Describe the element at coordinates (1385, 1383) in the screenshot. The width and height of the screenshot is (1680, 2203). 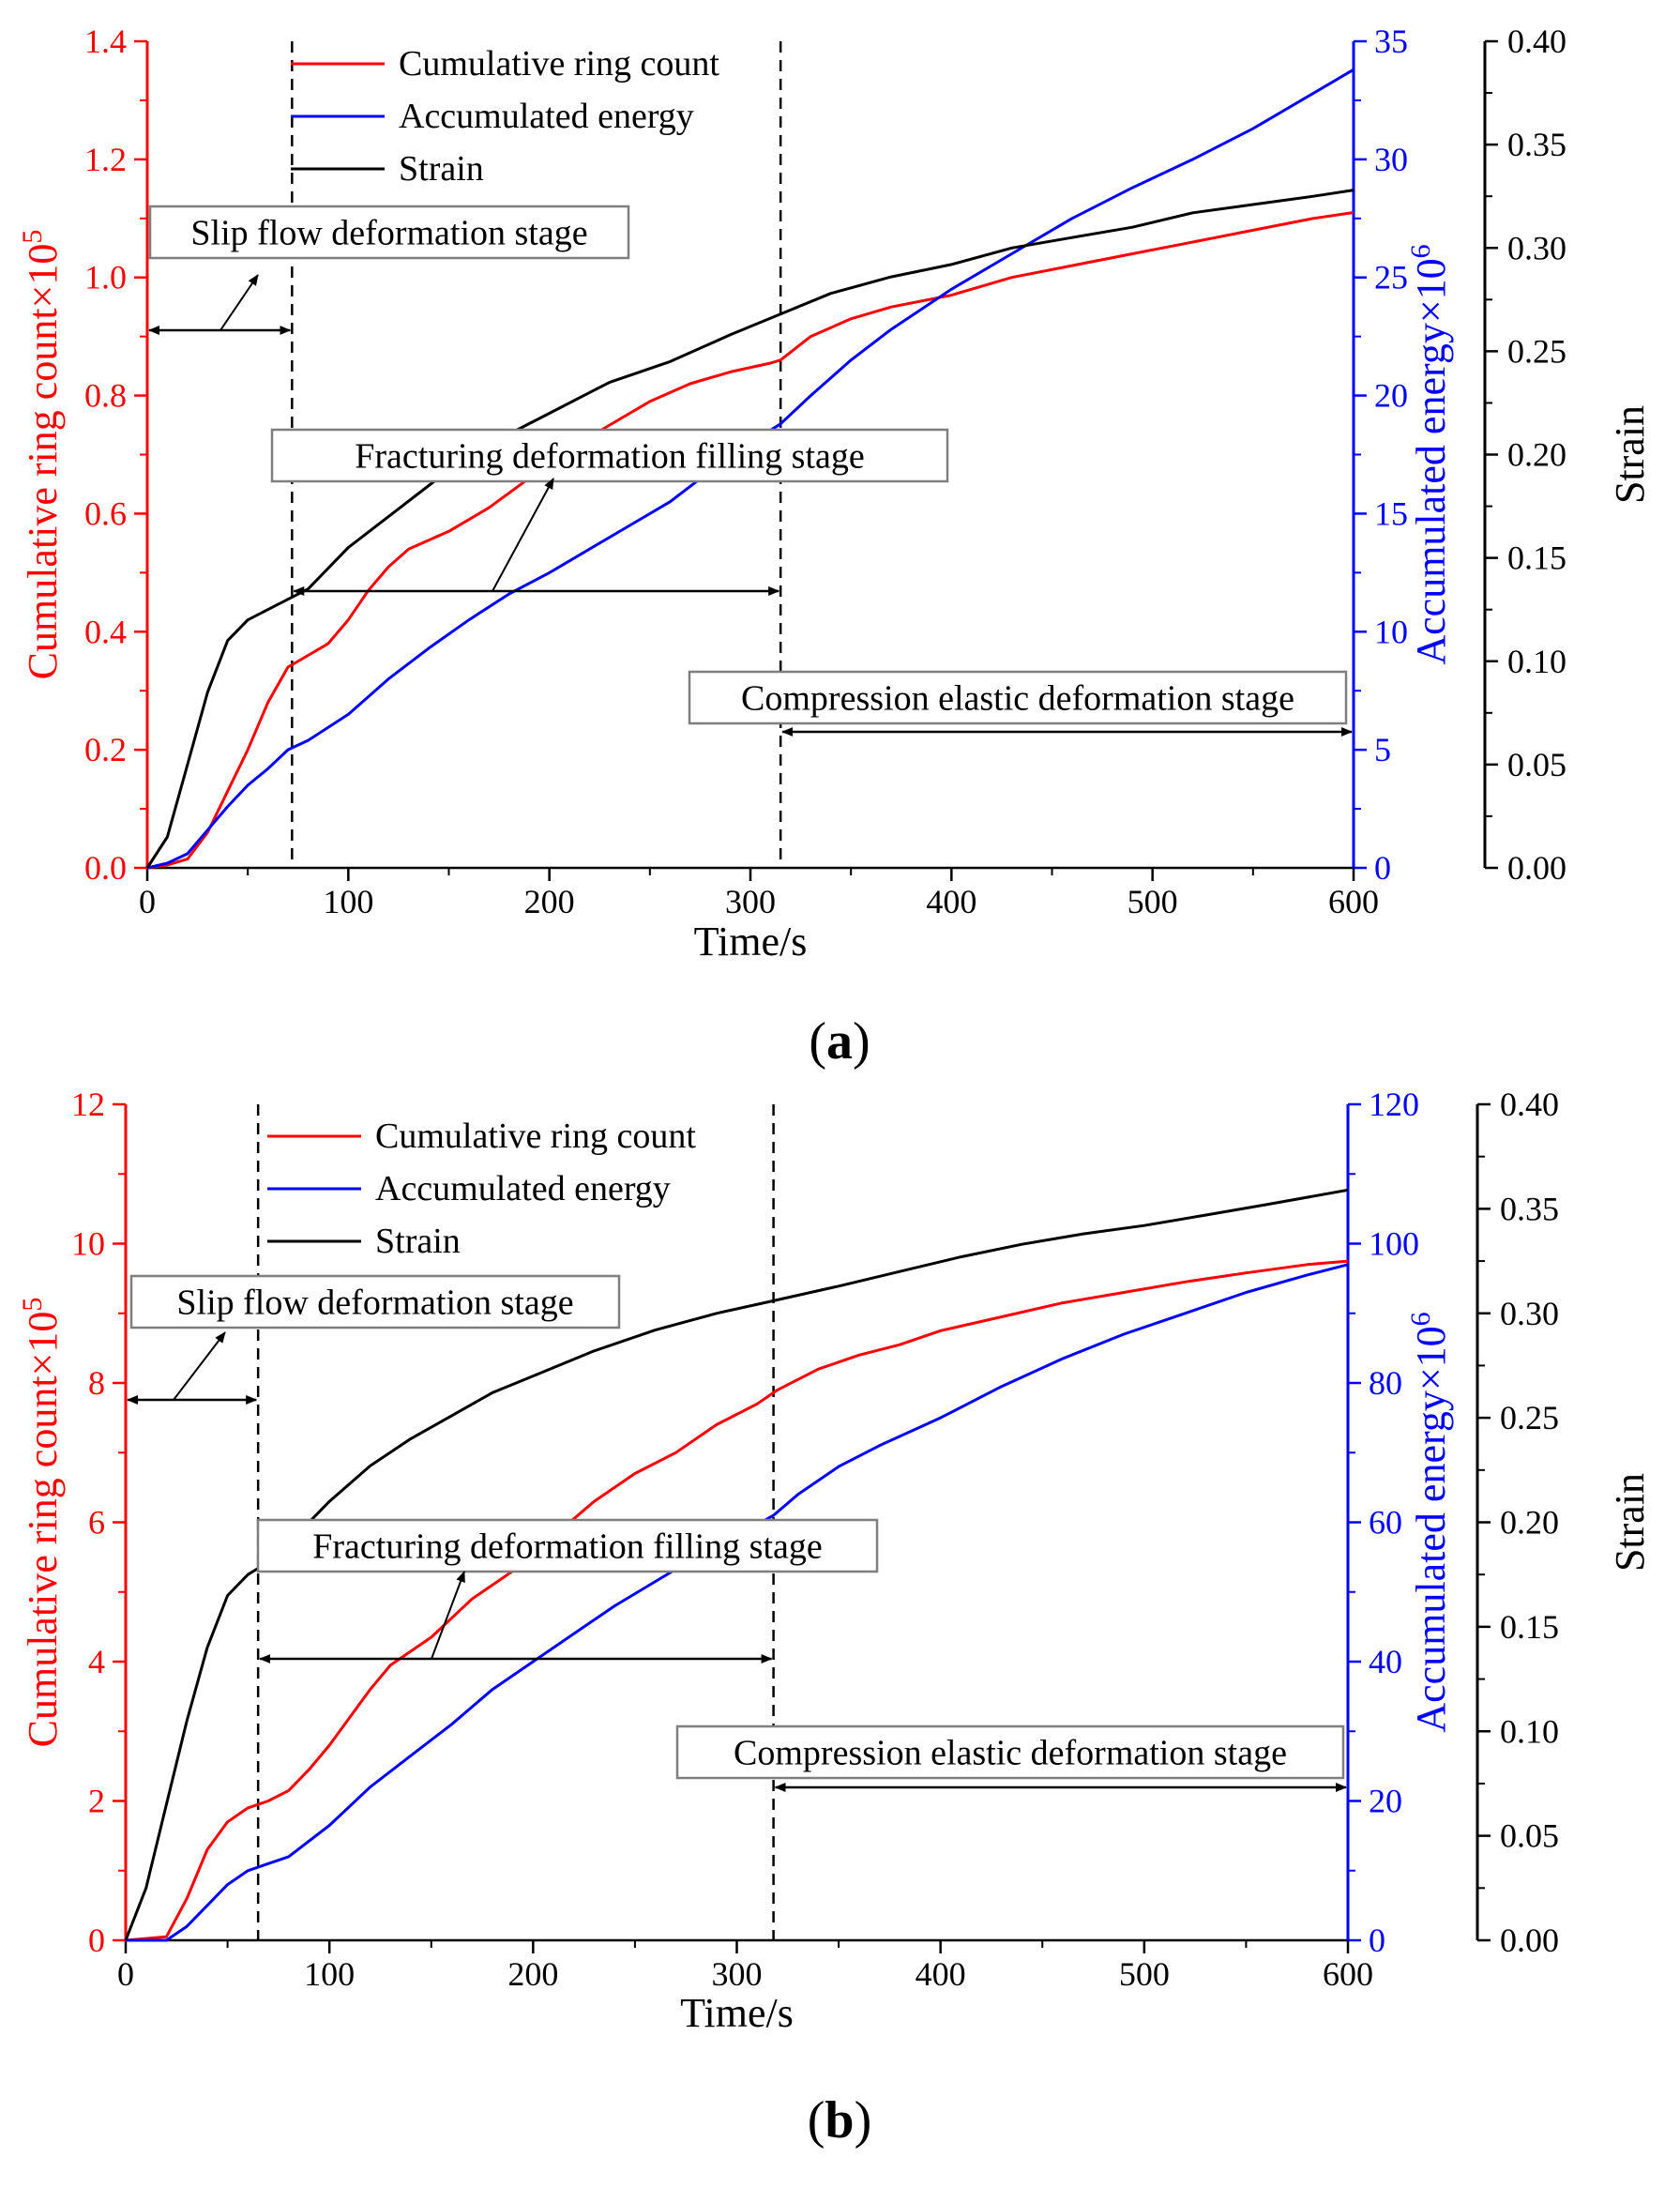
I see `right-y-tick-label: 80` at that location.